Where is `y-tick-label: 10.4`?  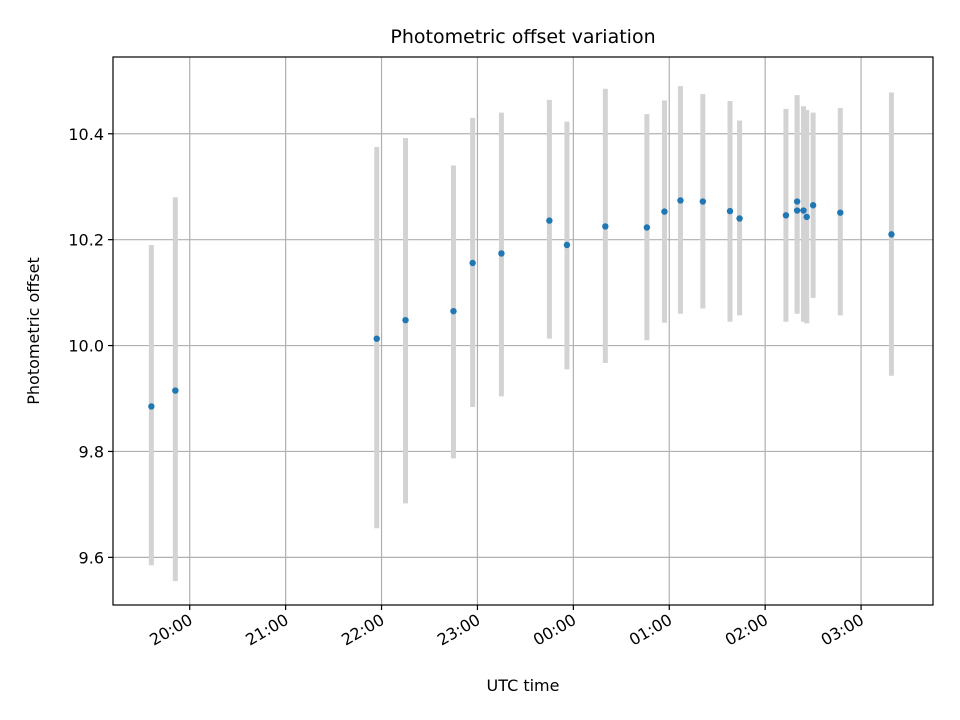 y-tick-label: 10.4 is located at coordinates (86, 134).